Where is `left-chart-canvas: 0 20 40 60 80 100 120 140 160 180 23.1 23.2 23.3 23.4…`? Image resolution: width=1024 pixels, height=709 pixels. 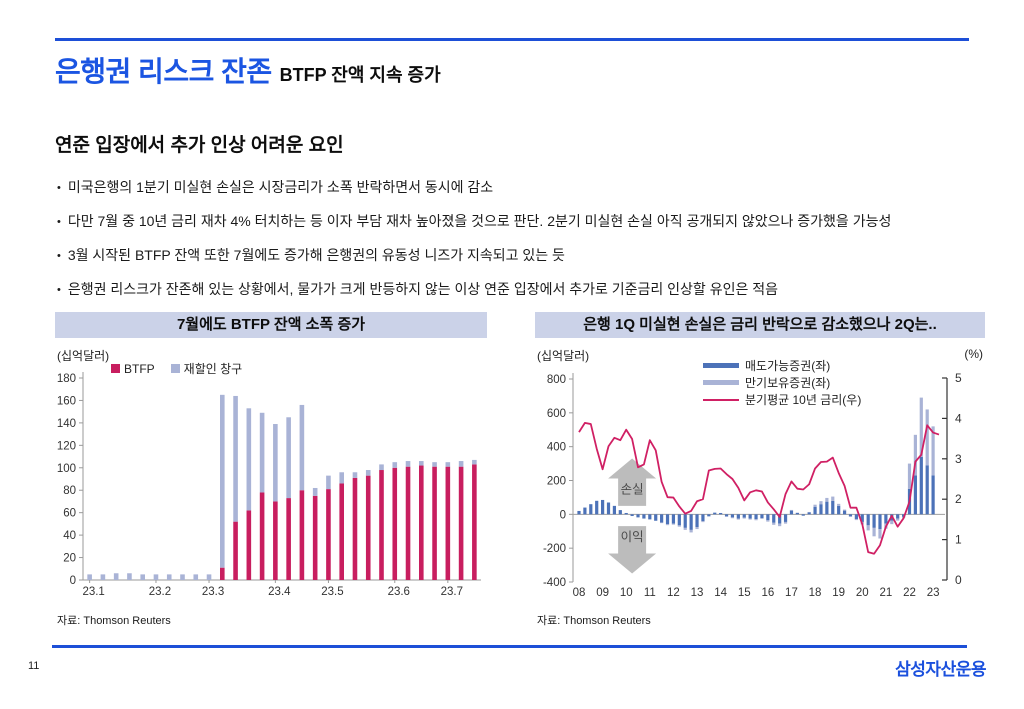 left-chart-canvas: 0 20 40 60 80 100 120 140 160 180 23.1 23.2 23.3 23.4… is located at coordinates (269, 485).